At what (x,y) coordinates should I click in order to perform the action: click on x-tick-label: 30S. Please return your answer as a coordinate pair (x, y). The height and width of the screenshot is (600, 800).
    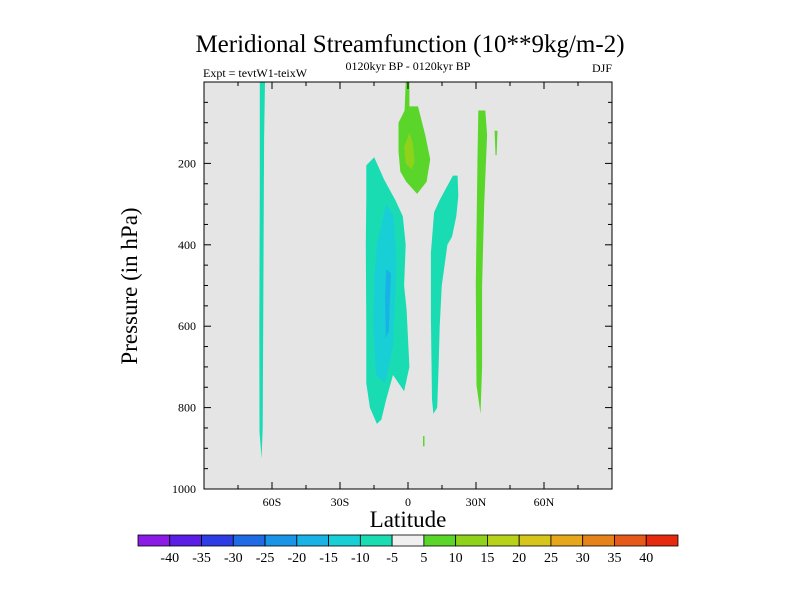
    Looking at the image, I should click on (340, 502).